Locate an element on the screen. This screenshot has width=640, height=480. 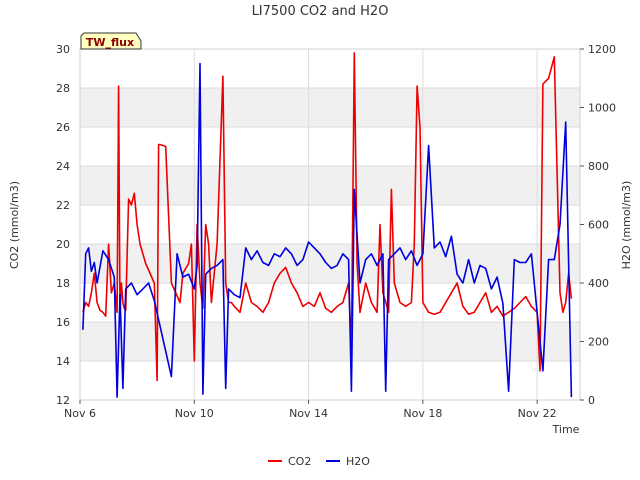
y-right-tick-label: 0 is located at coordinates (591, 400).